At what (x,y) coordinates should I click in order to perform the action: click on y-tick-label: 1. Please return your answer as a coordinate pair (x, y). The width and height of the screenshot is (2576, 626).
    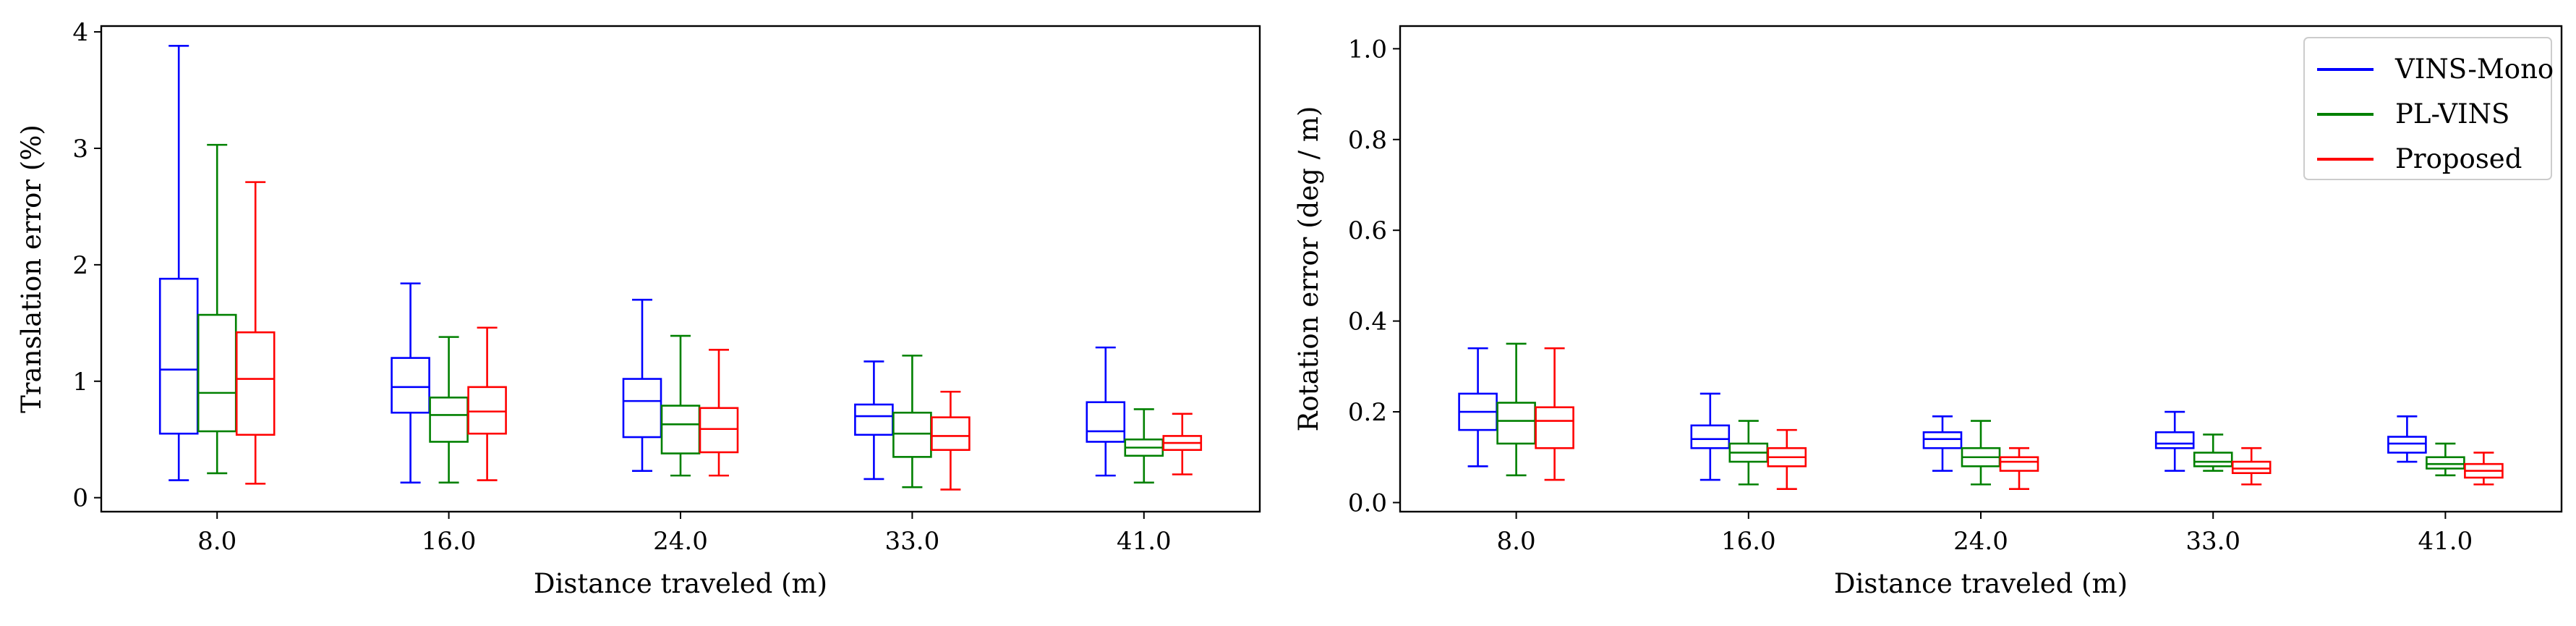
    Looking at the image, I should click on (80, 382).